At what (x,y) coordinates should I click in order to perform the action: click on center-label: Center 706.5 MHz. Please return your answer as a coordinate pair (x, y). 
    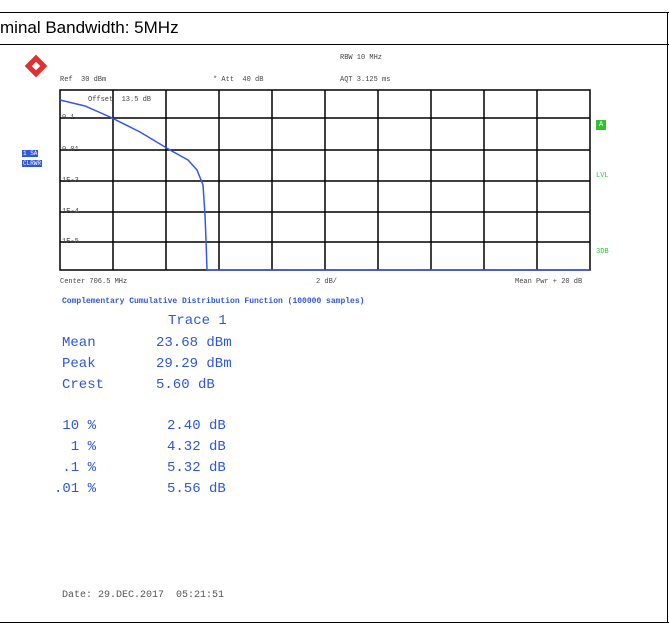
    Looking at the image, I should click on (94, 282).